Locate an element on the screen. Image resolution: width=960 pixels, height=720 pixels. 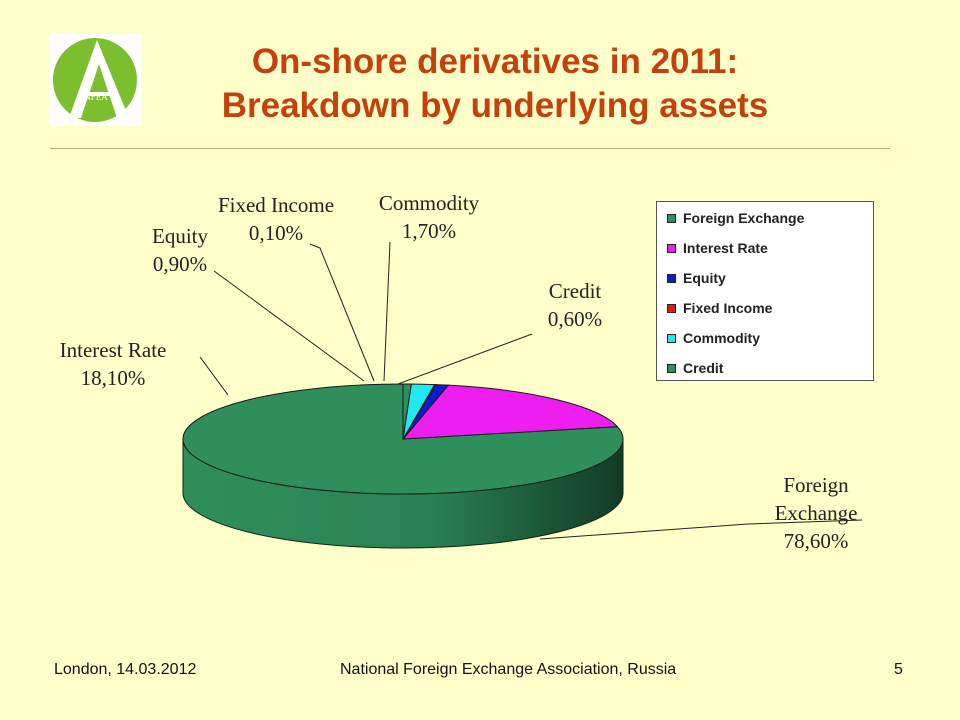
legend-item: Foreign Exchange is located at coordinates (735, 218).